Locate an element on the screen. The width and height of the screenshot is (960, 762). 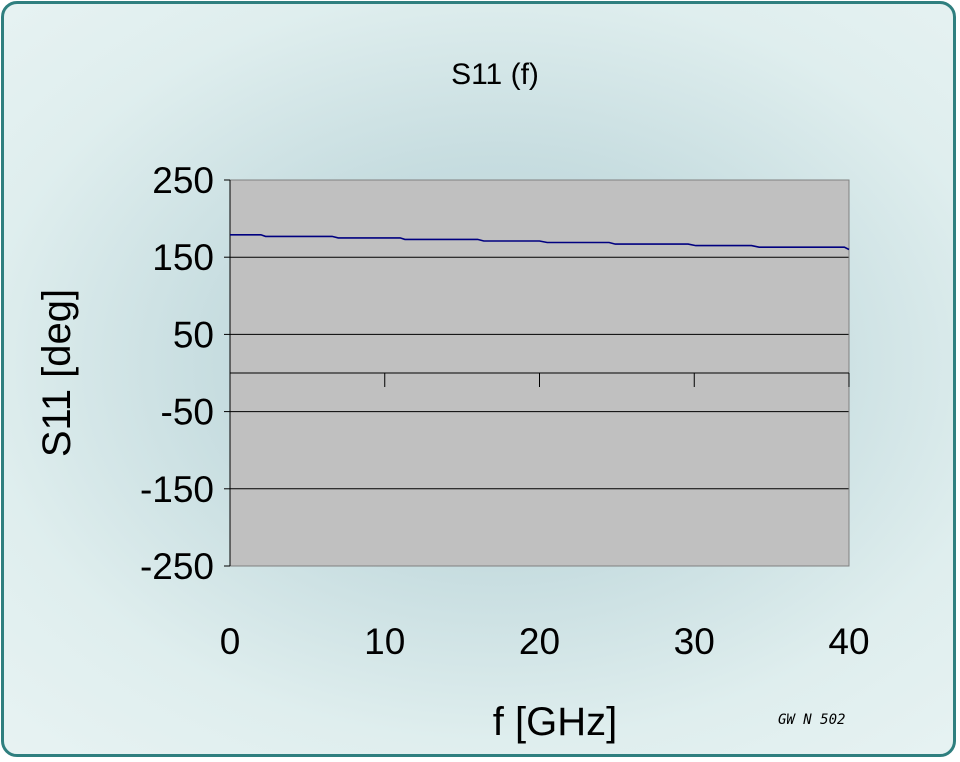
x-tick-label-40: 40 is located at coordinates (848, 641).